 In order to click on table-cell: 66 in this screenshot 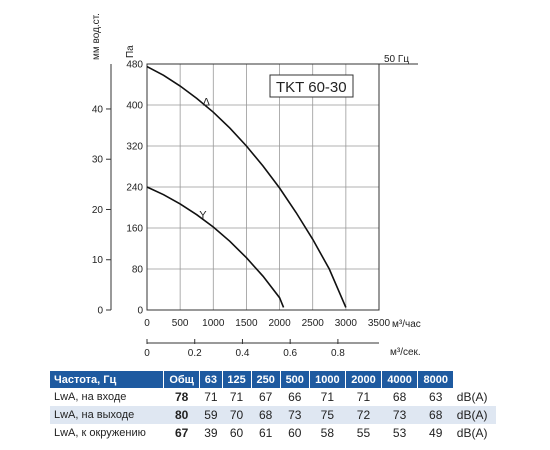, I will do `click(295, 397)`.